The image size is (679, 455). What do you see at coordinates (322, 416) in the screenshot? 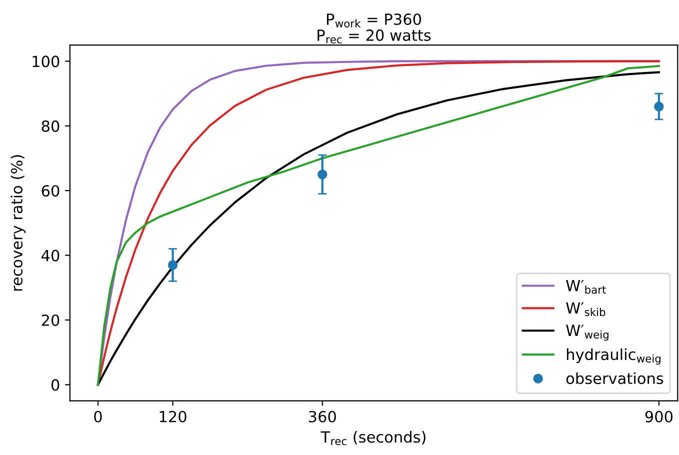
I see `x-tick-label: 360` at bounding box center [322, 416].